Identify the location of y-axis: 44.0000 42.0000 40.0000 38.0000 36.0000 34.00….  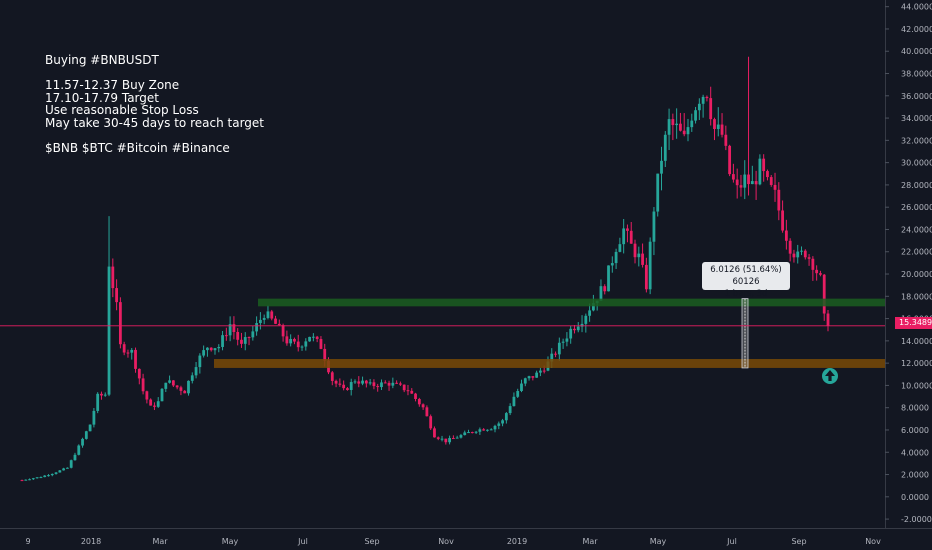
(908, 264).